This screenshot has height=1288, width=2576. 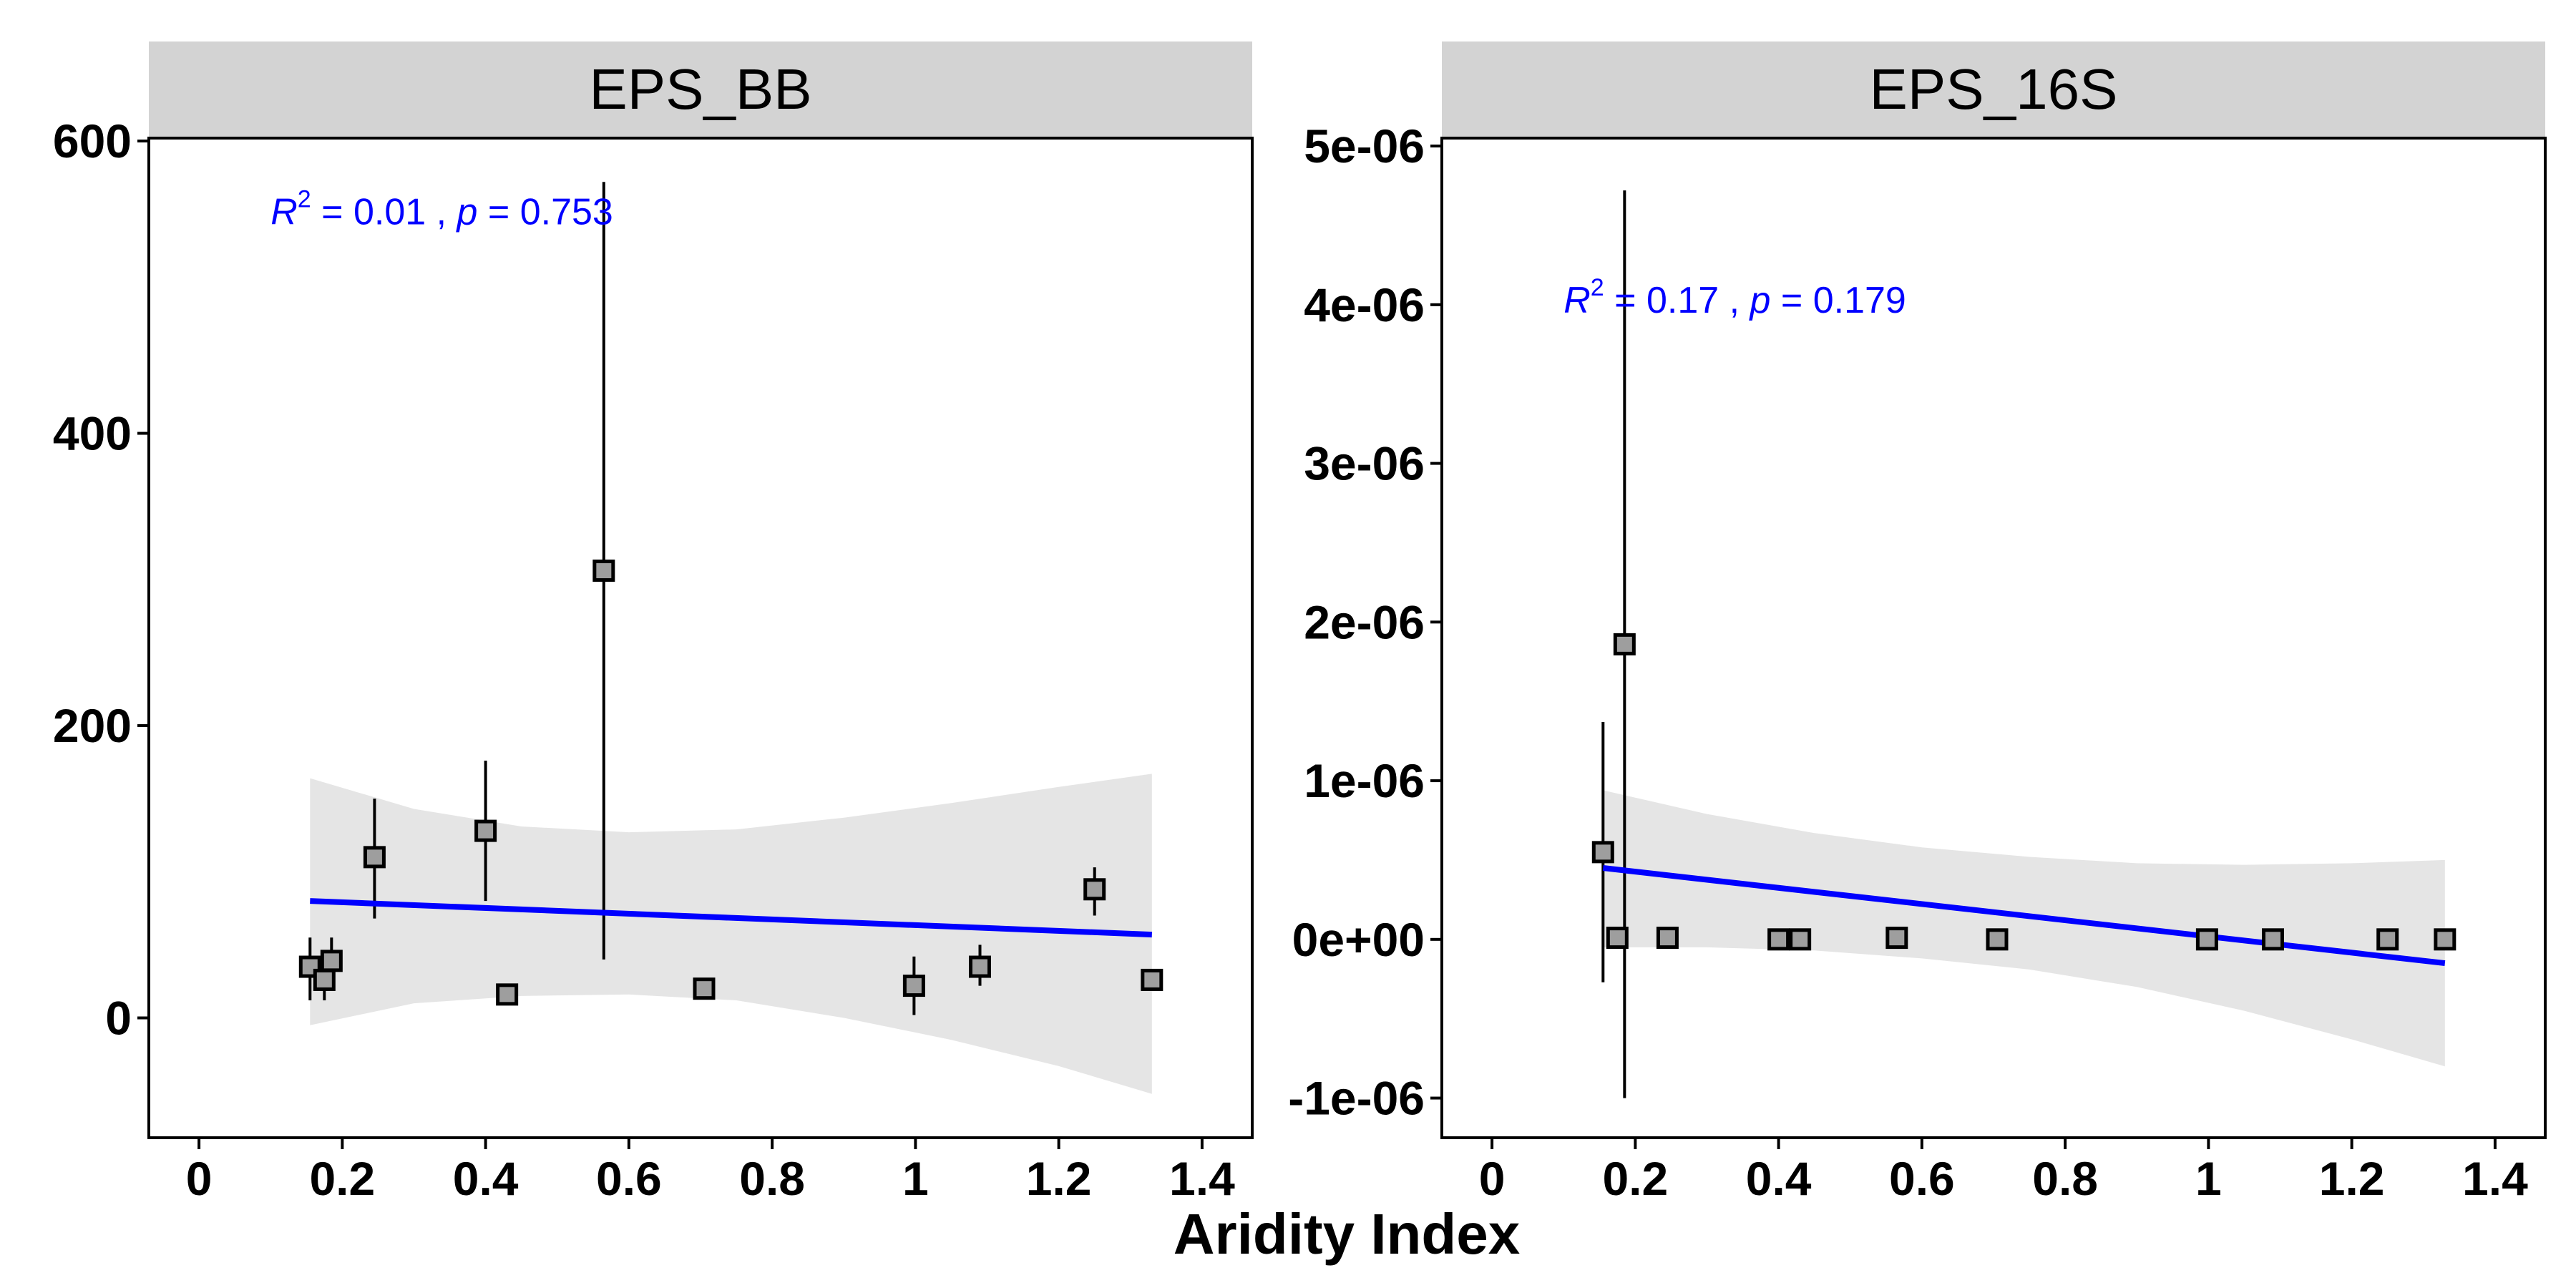 I want to click on y-tick-label-5: 4e-06, so click(x=1364, y=304).